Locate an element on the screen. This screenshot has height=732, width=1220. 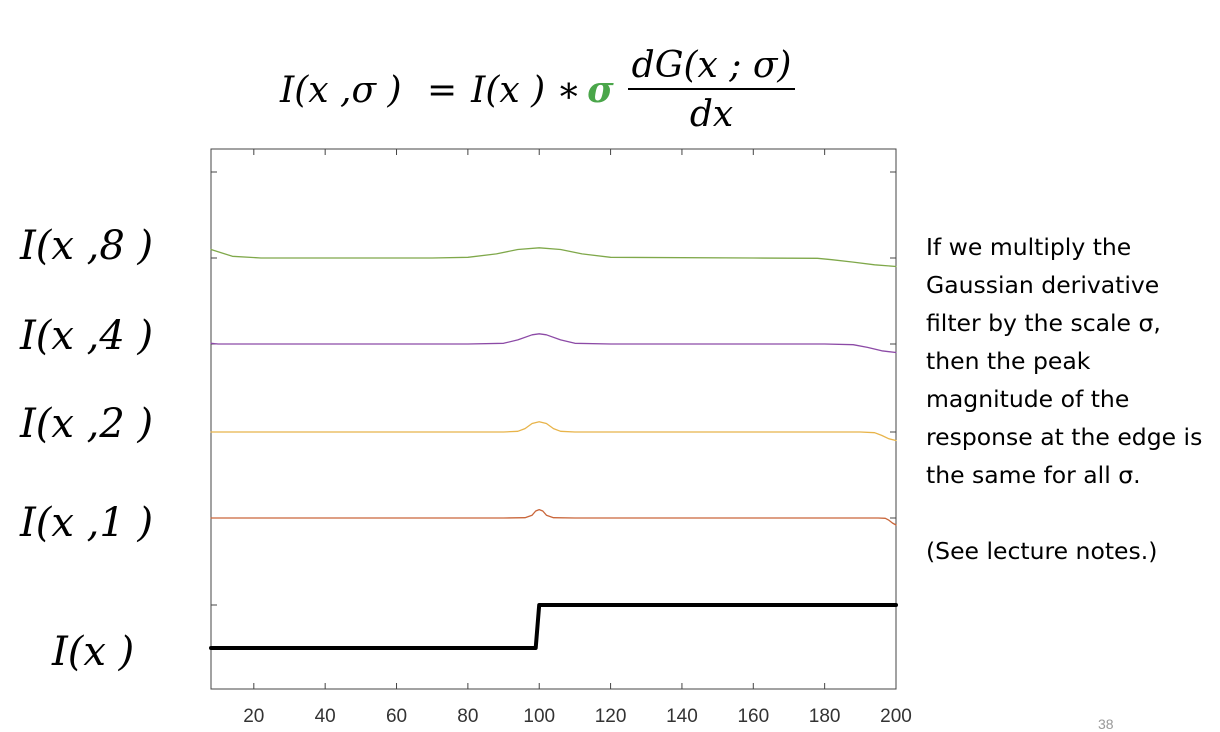
formula-equals: = is located at coordinates (442, 90).